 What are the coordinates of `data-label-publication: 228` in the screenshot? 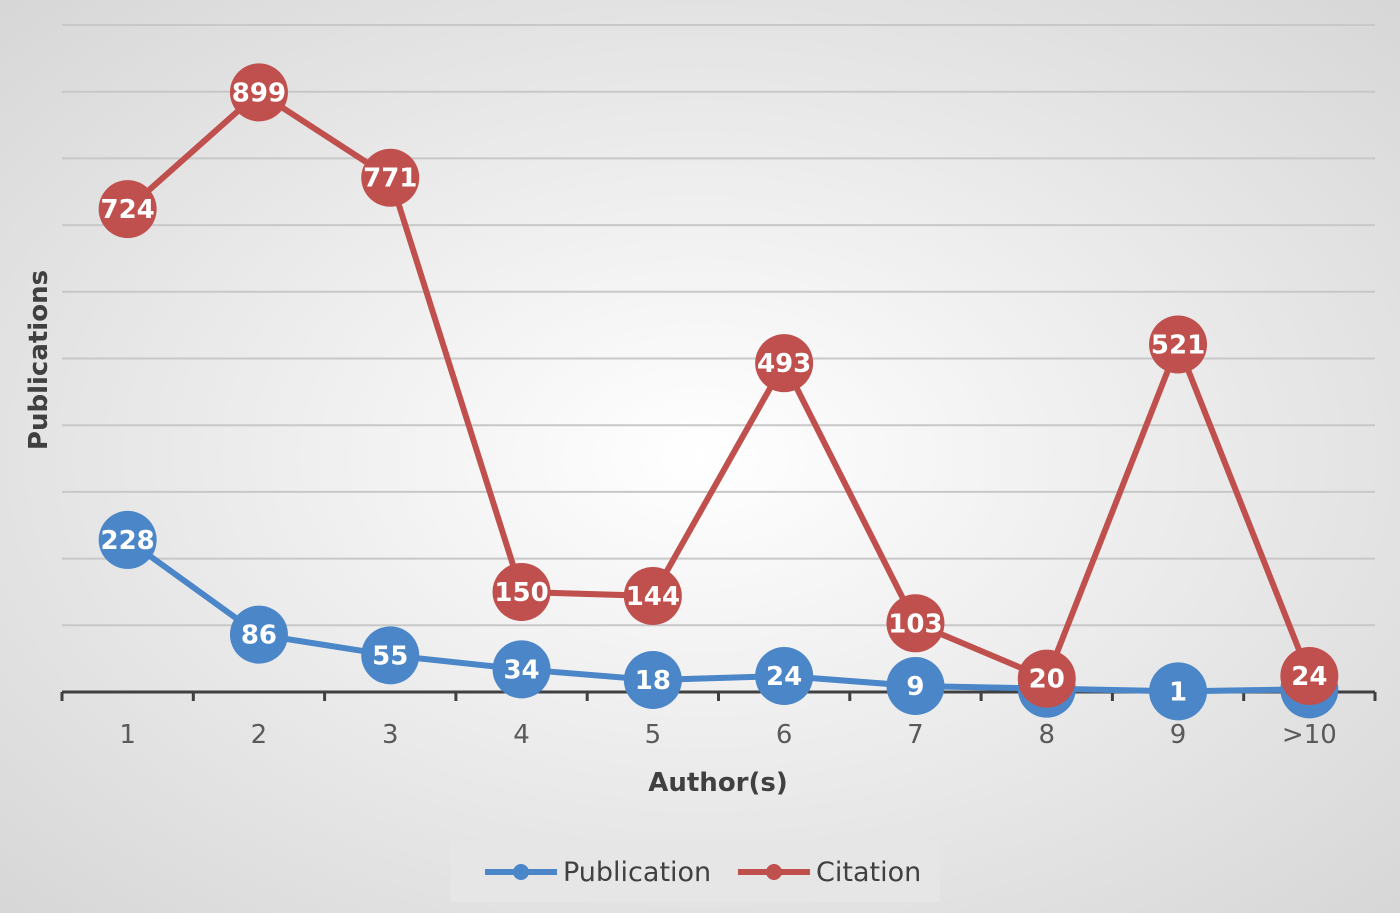 It's located at (128, 541).